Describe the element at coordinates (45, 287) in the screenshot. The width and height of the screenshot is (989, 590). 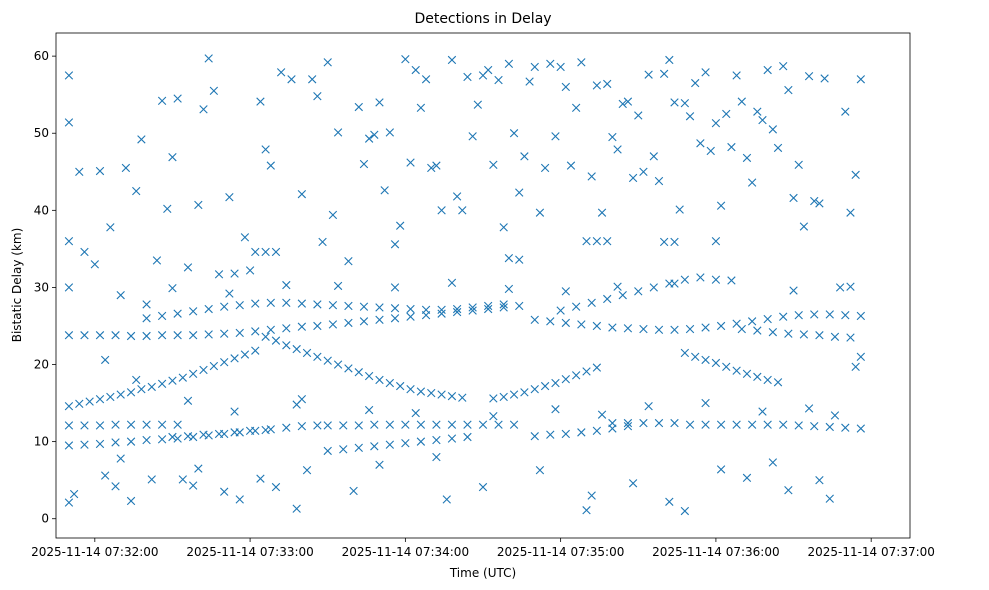
I see `y-axis-ticks: 0 10 20 30 40 50 60` at that location.